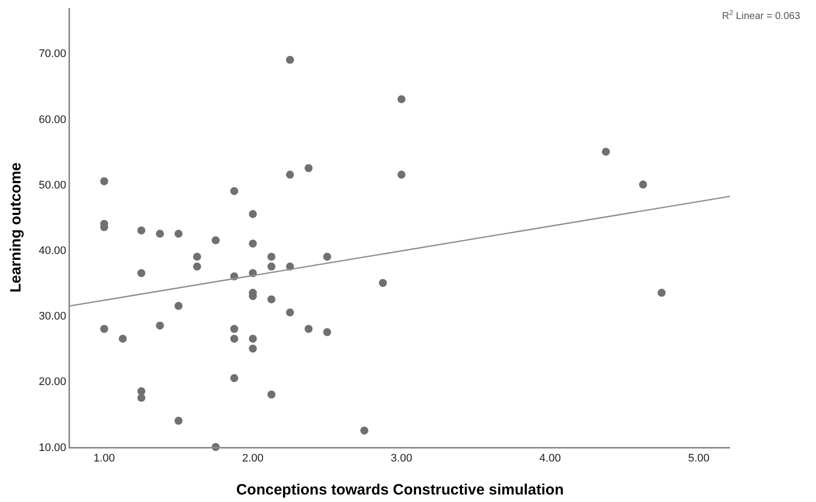 The width and height of the screenshot is (816, 502). I want to click on y-tick-label: 40.00, so click(52, 250).